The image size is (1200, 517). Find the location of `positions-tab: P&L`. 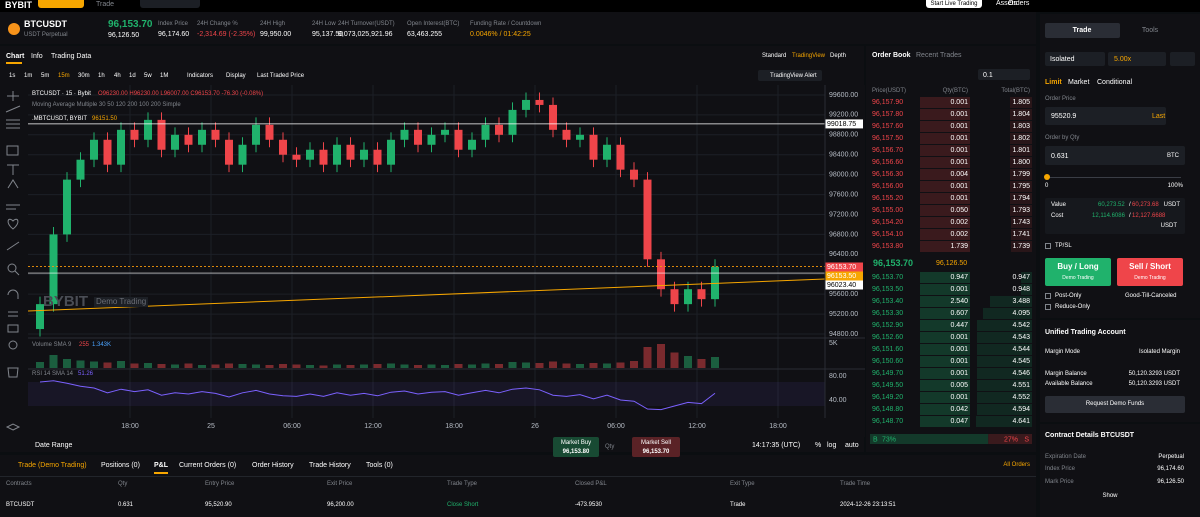

positions-tab: P&L is located at coordinates (161, 465).